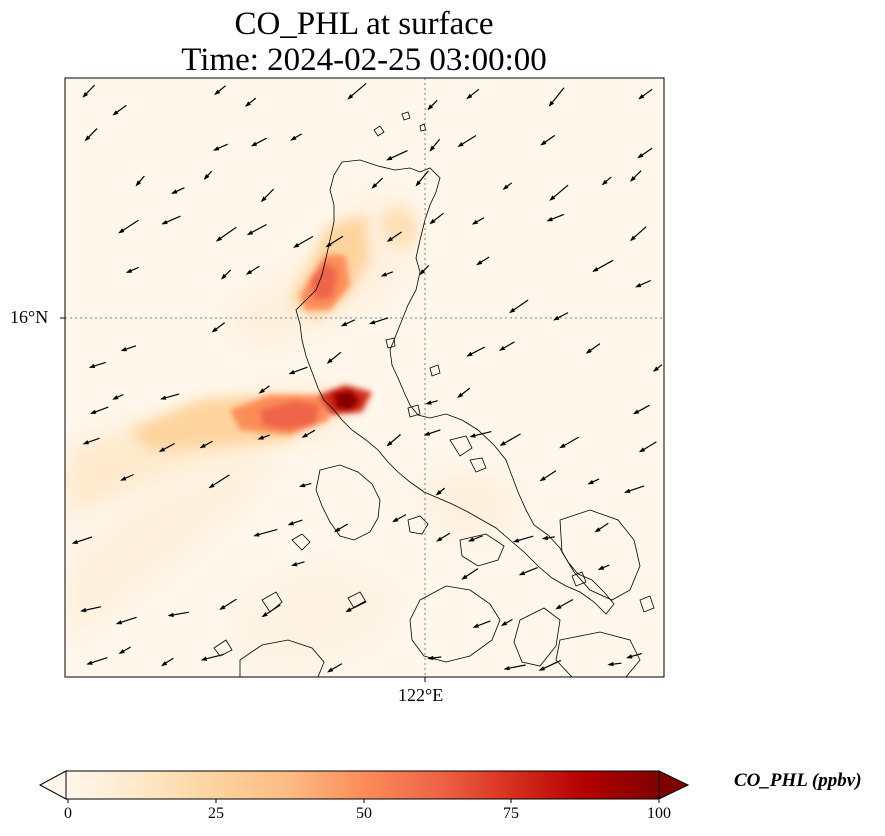 This screenshot has width=885, height=836. I want to click on masbate-coastline, so click(482, 550).